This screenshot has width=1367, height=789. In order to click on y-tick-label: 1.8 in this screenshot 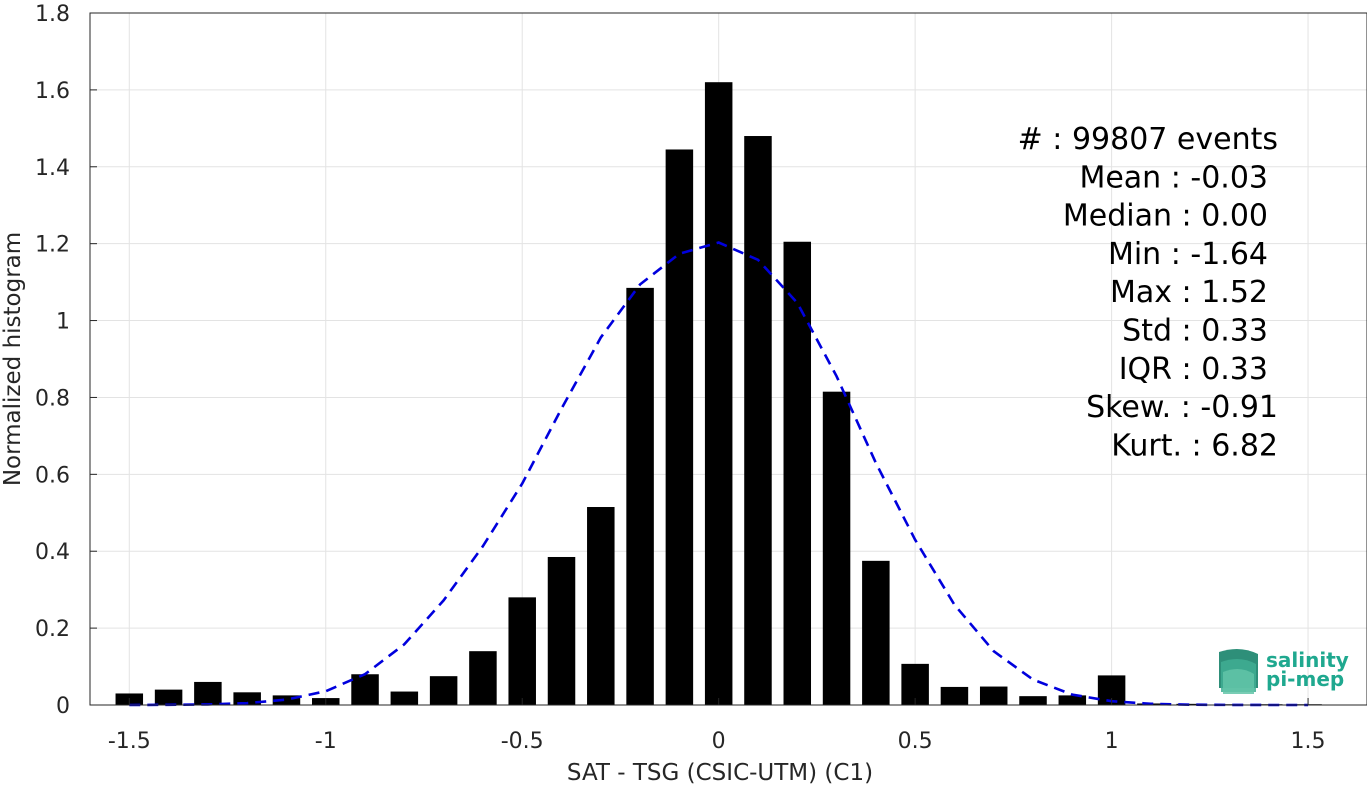, I will do `click(52, 14)`.